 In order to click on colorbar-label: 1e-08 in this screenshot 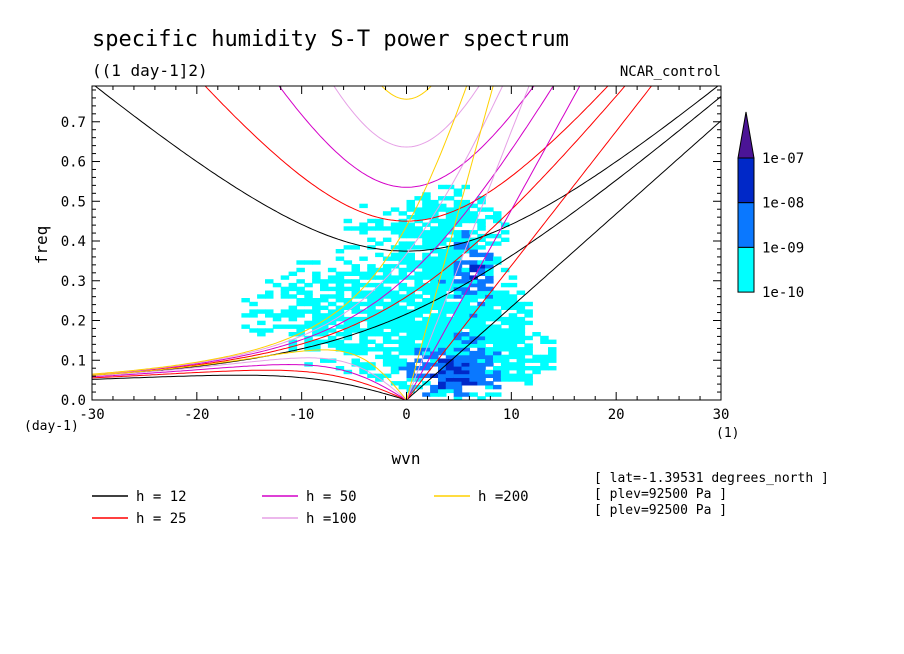, I will do `click(783, 204)`.